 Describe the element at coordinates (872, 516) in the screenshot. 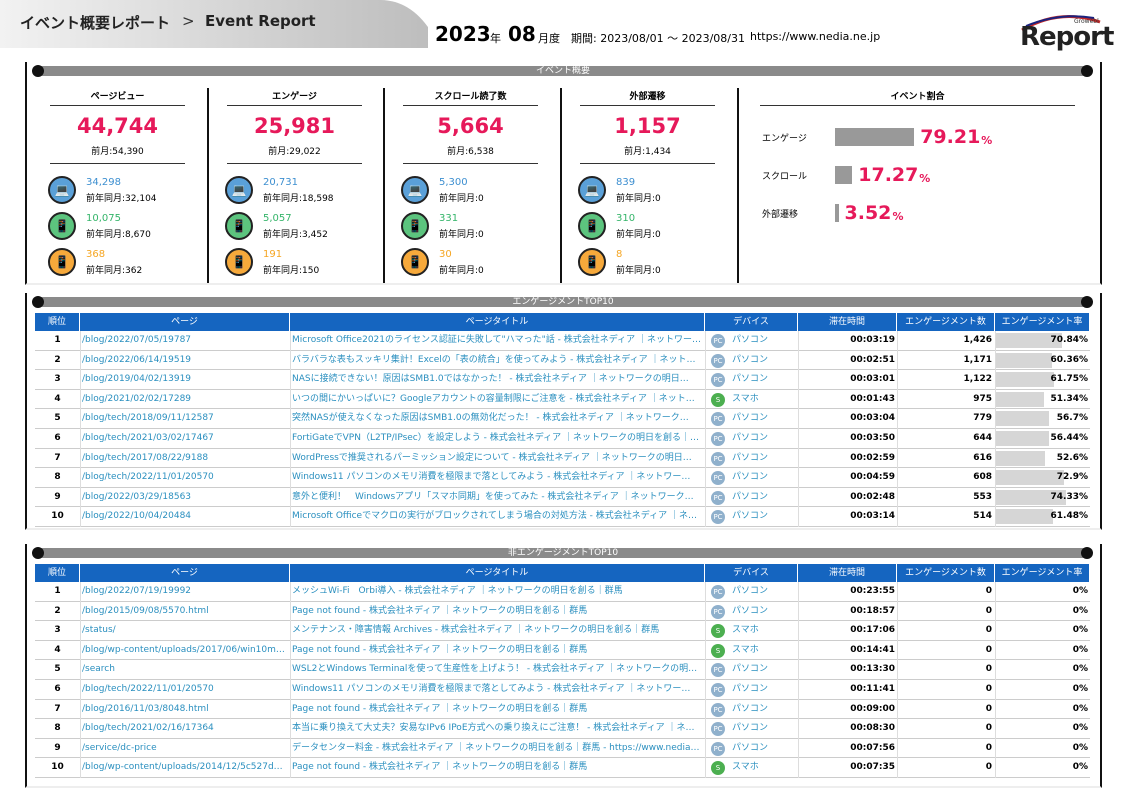

I see `table-cell: 00:03:14` at that location.